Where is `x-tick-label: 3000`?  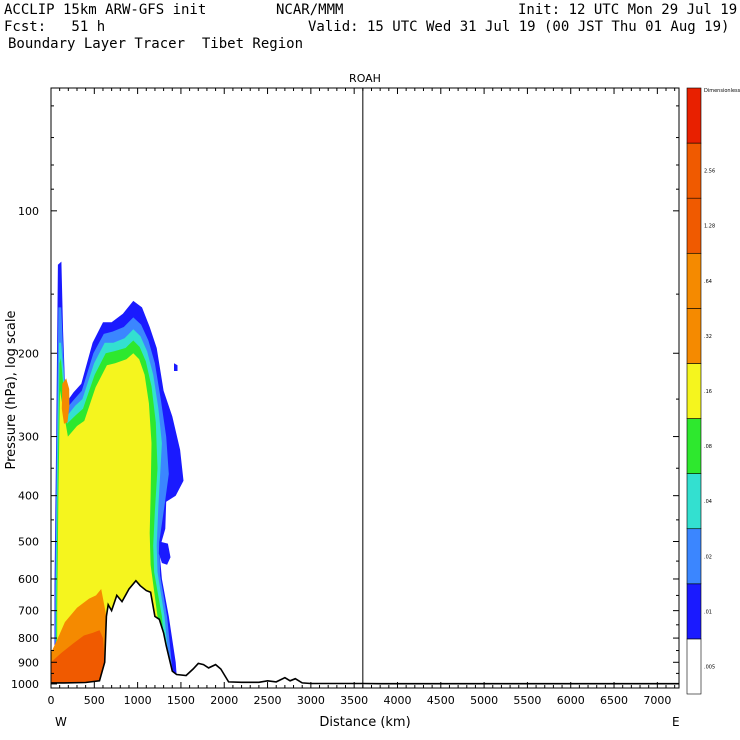 x-tick-label: 3000 is located at coordinates (311, 700).